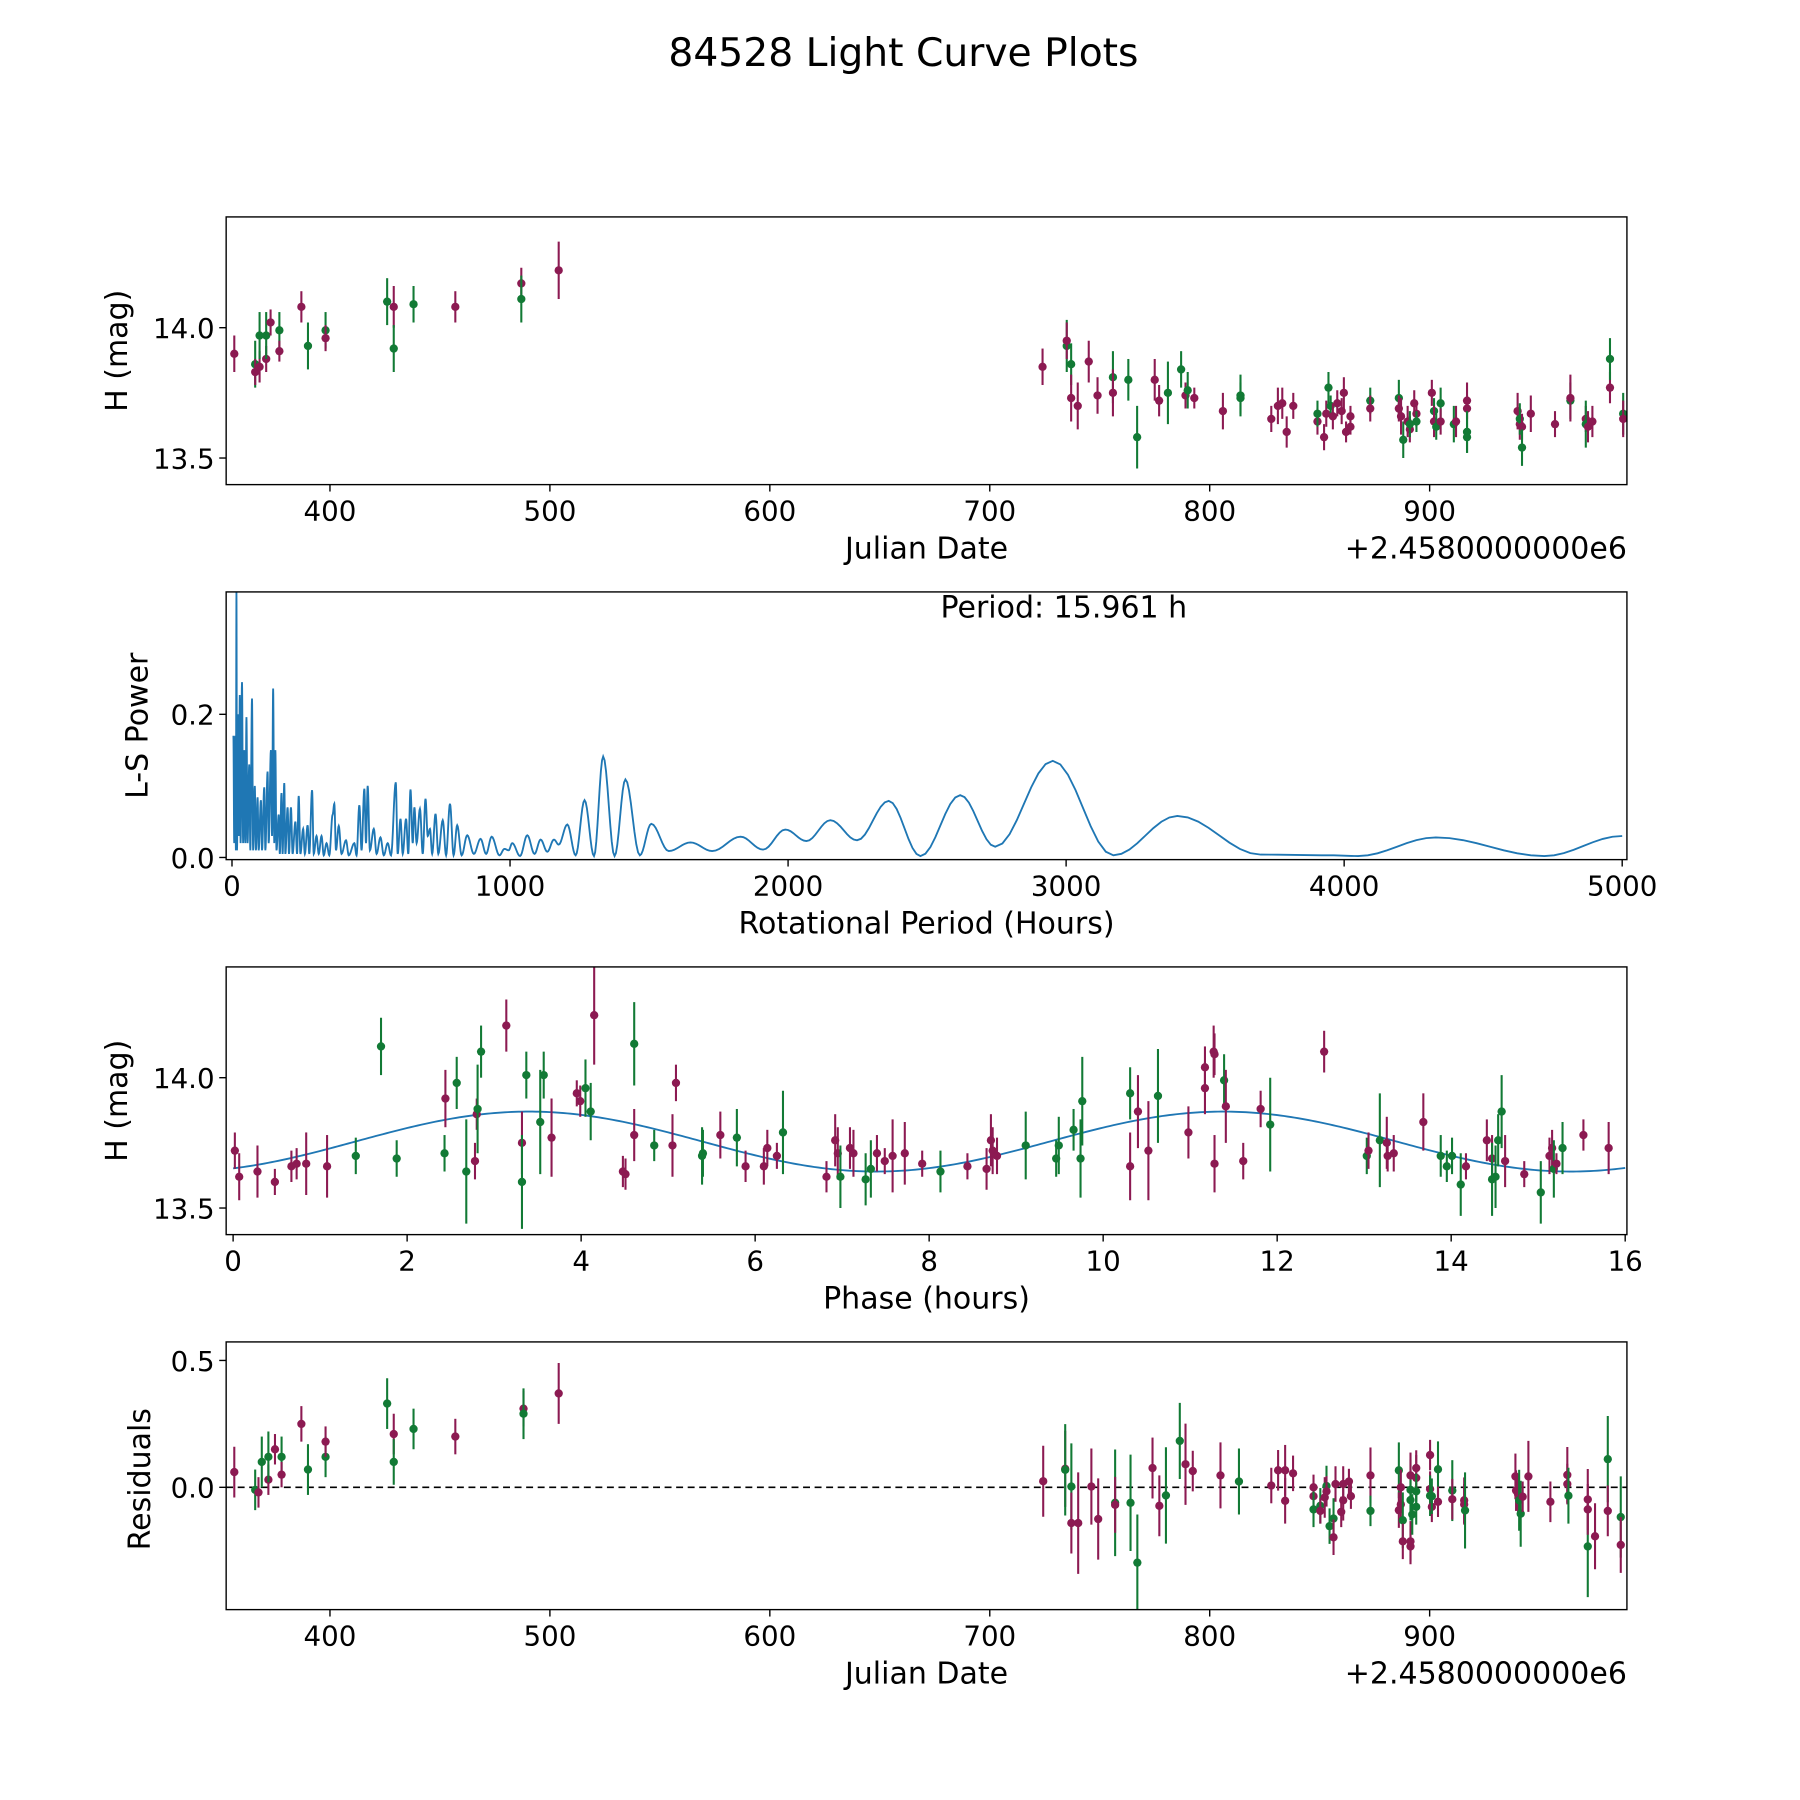 The image size is (1800, 1800). What do you see at coordinates (117, 351) in the screenshot?
I see `lightcurve-ylabel: H (mag)` at bounding box center [117, 351].